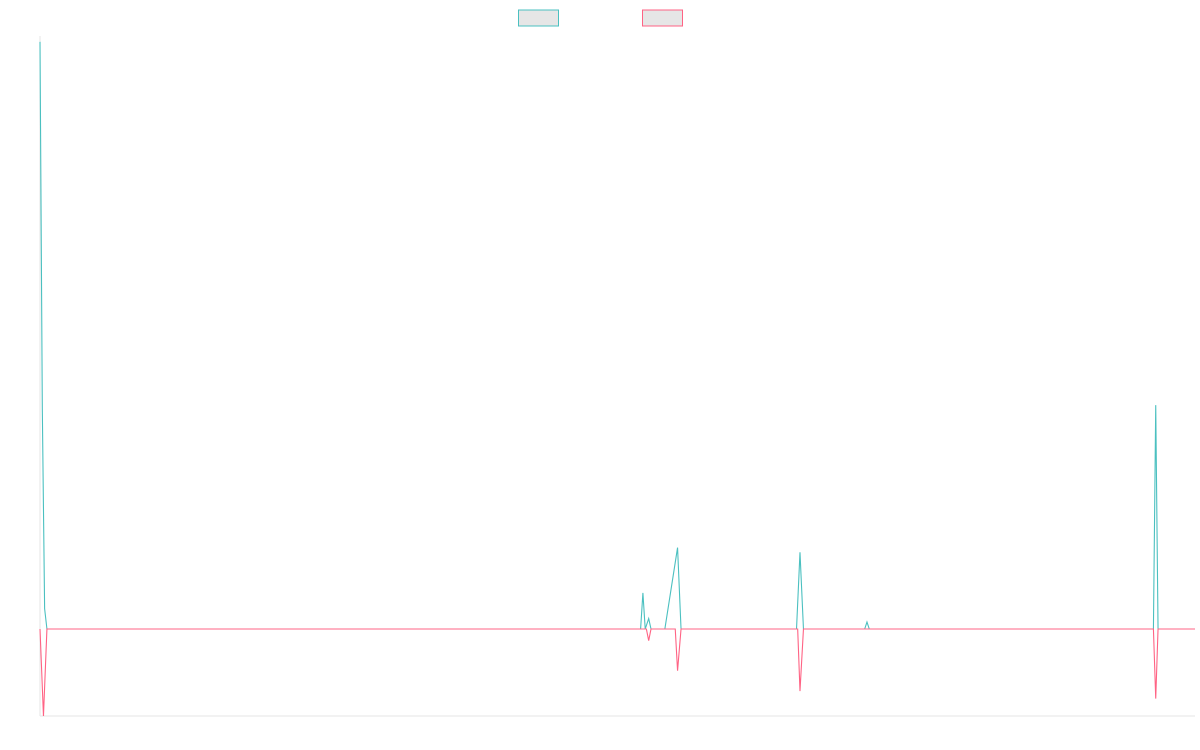 The height and width of the screenshot is (750, 1200). What do you see at coordinates (600, 18) in the screenshot?
I see `chart-legend` at bounding box center [600, 18].